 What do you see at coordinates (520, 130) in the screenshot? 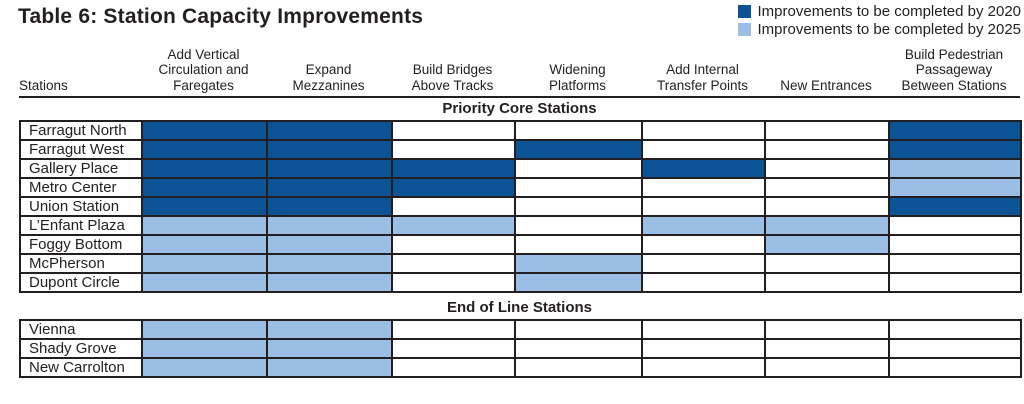
I see `table-row: Farragut North` at bounding box center [520, 130].